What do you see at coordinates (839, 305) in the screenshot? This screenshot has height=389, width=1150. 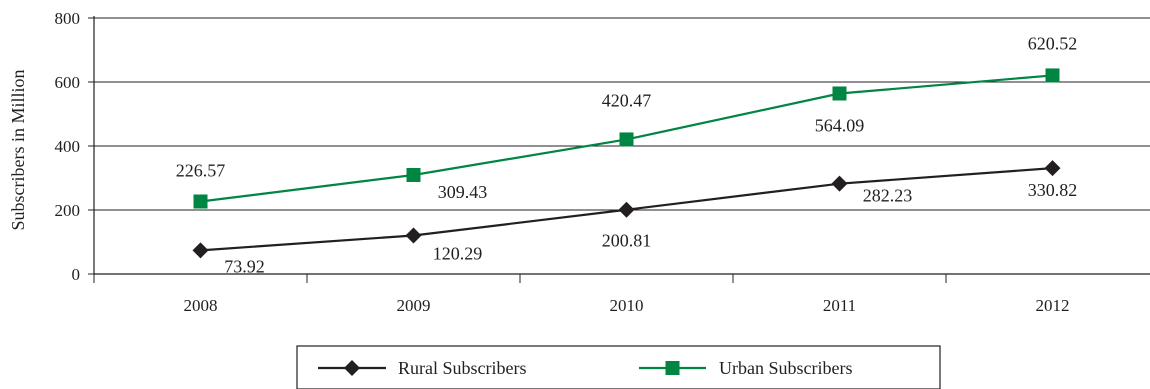 I see `x-tick-label: 2011` at bounding box center [839, 305].